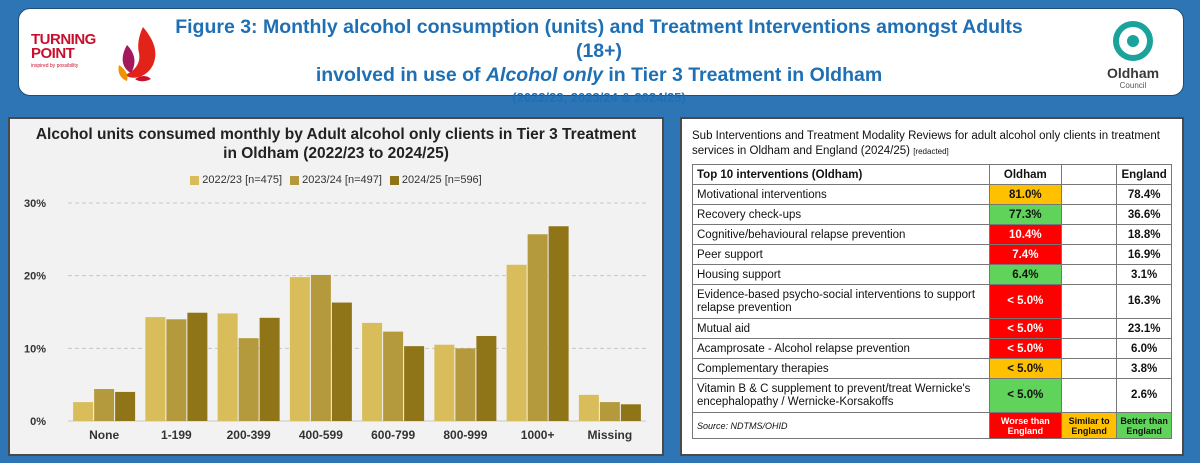  What do you see at coordinates (841, 234) in the screenshot?
I see `intervention-name: Cognitive/behavioural relapse prevention` at bounding box center [841, 234].